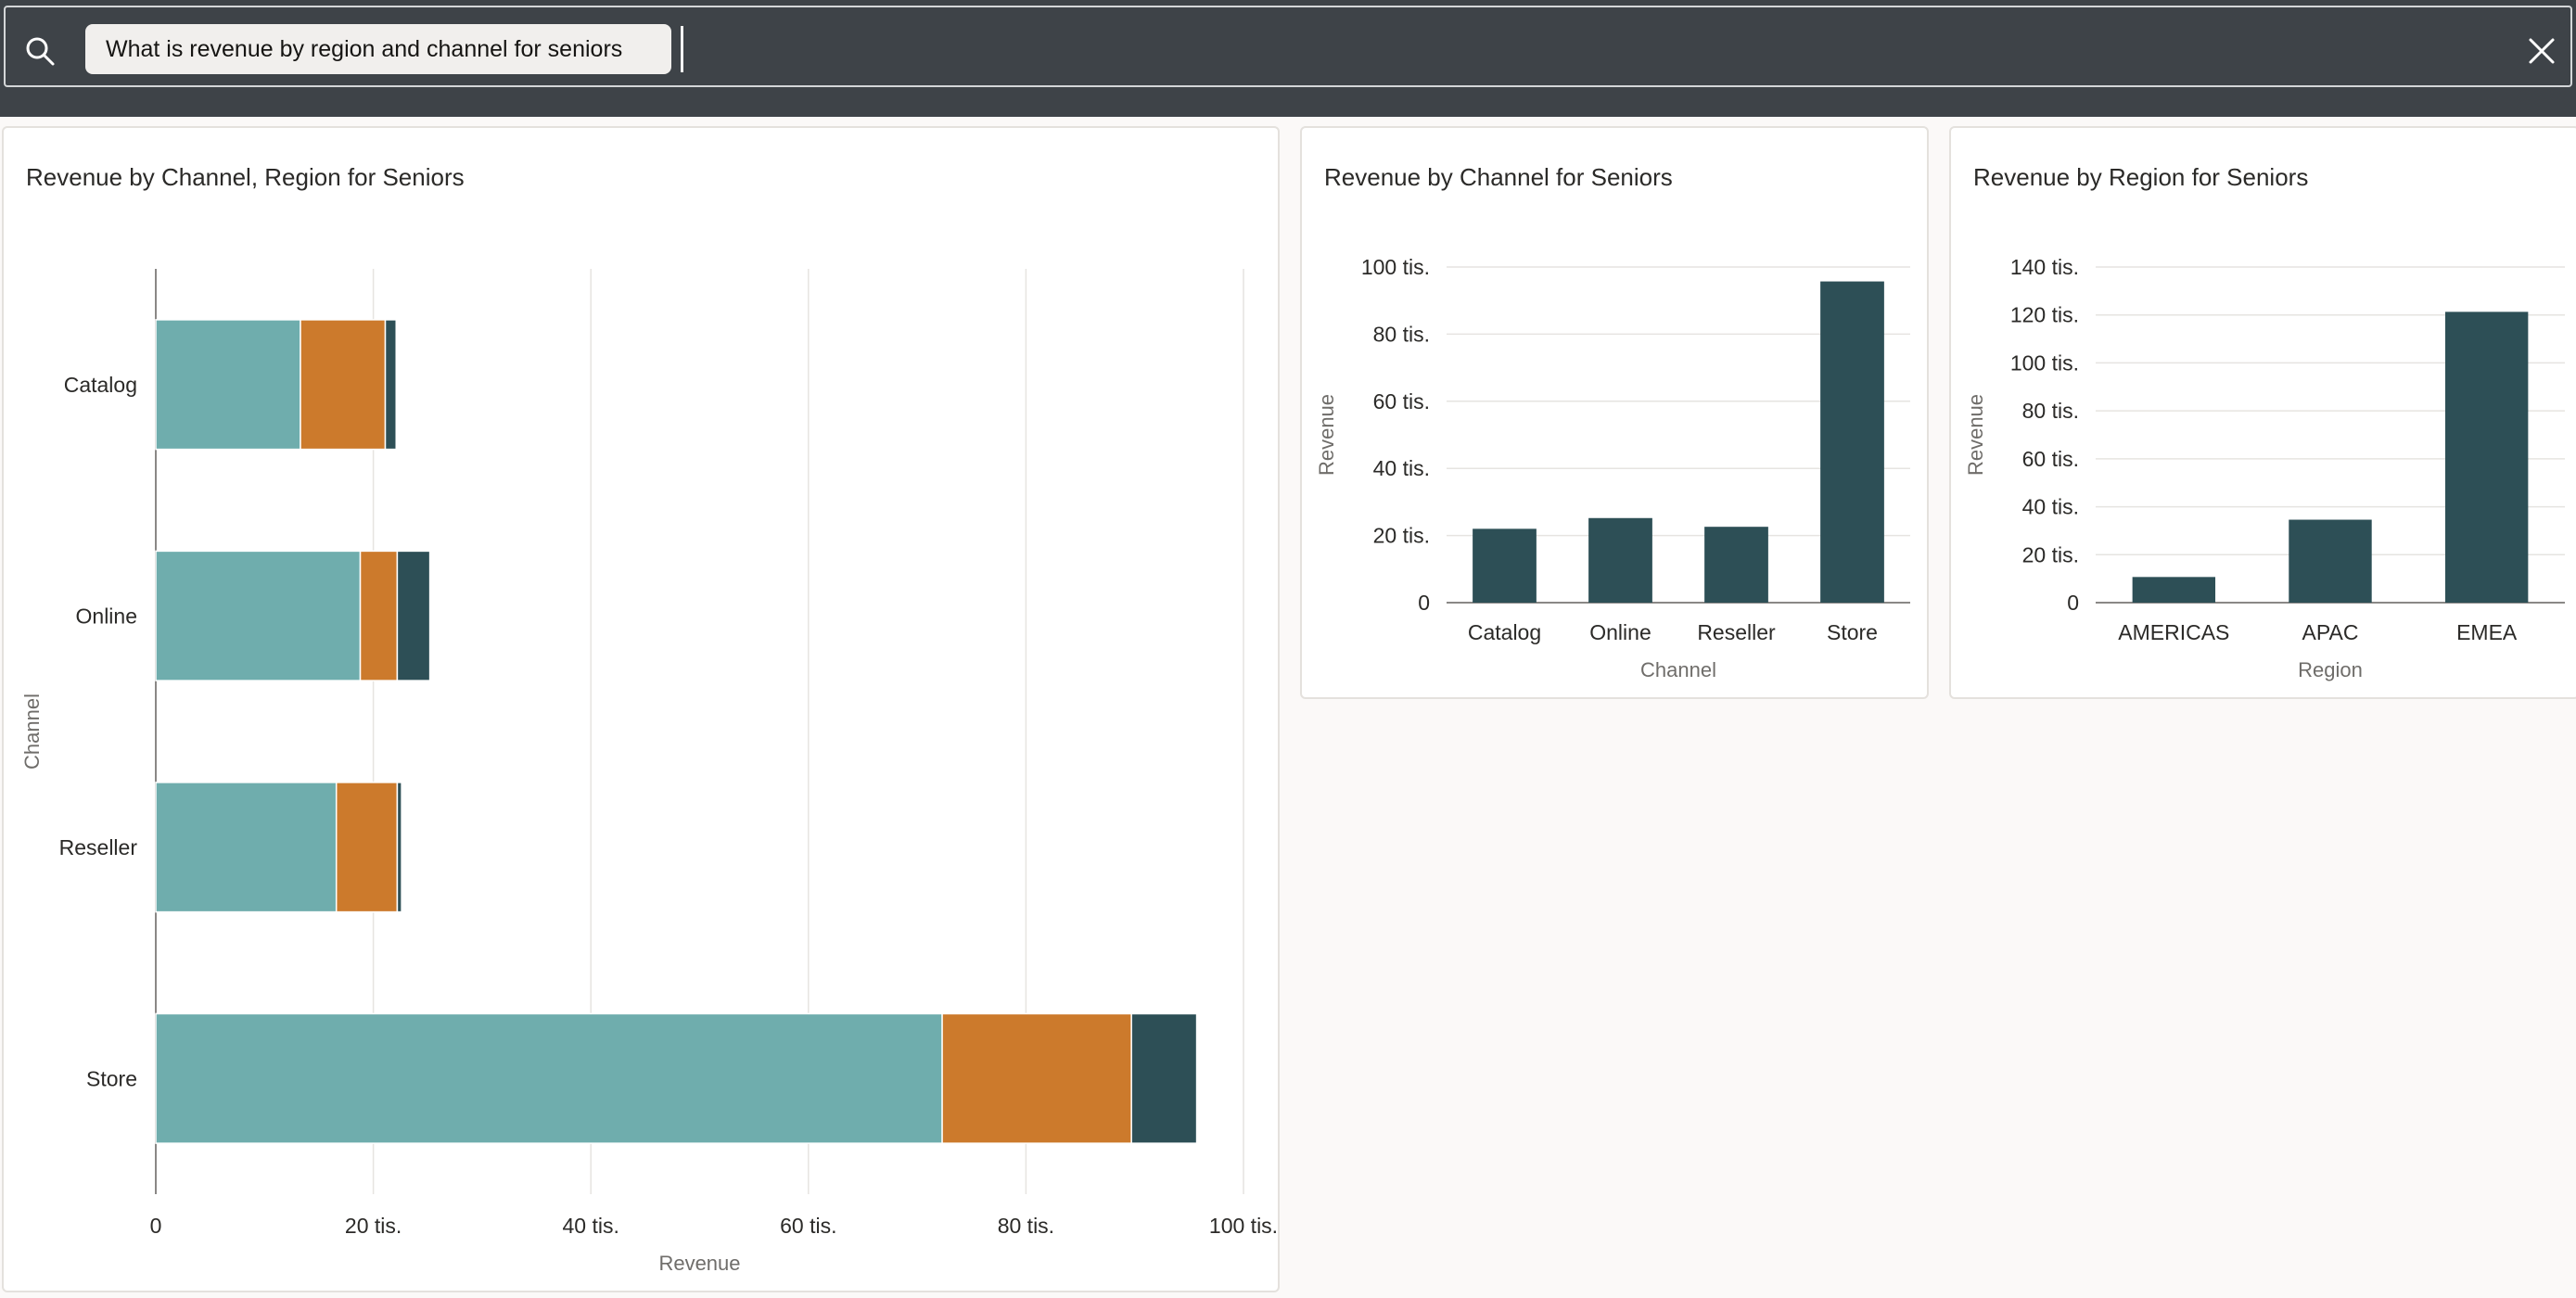 Image resolution: width=2576 pixels, height=1298 pixels. What do you see at coordinates (373, 1226) in the screenshot?
I see `x-tick-label: 20 tis.` at bounding box center [373, 1226].